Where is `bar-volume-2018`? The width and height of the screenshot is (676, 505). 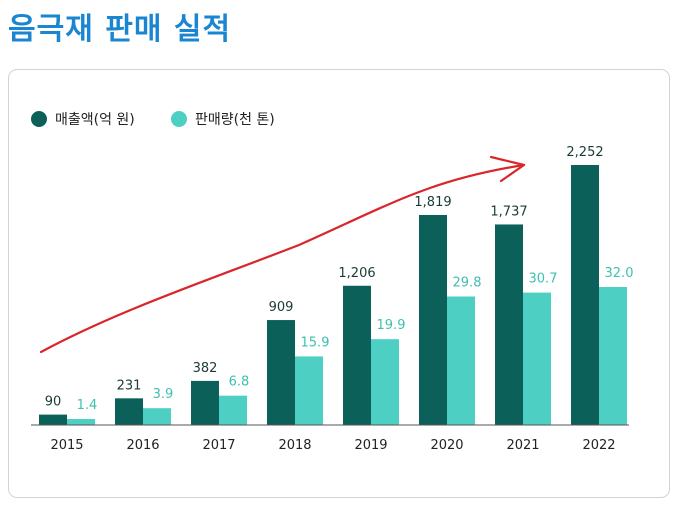 bar-volume-2018 is located at coordinates (309, 390).